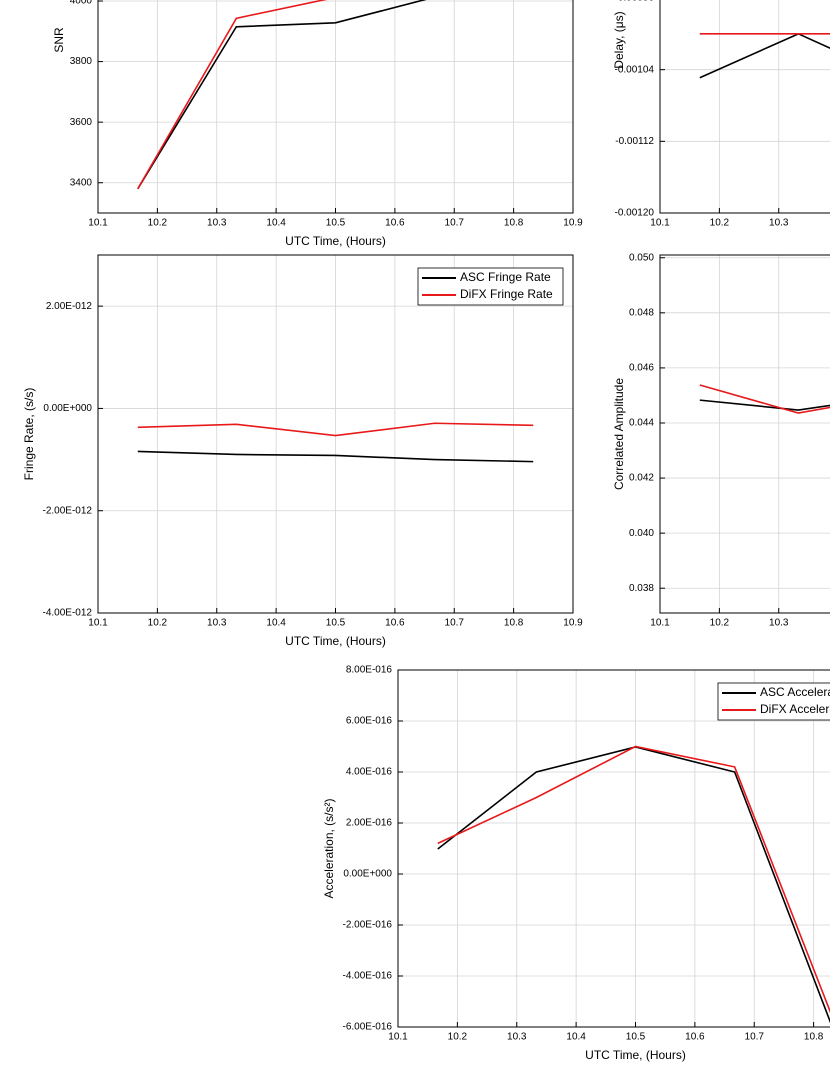 The height and width of the screenshot is (1075, 830). I want to click on y-tick-label: 0.044, so click(641, 423).